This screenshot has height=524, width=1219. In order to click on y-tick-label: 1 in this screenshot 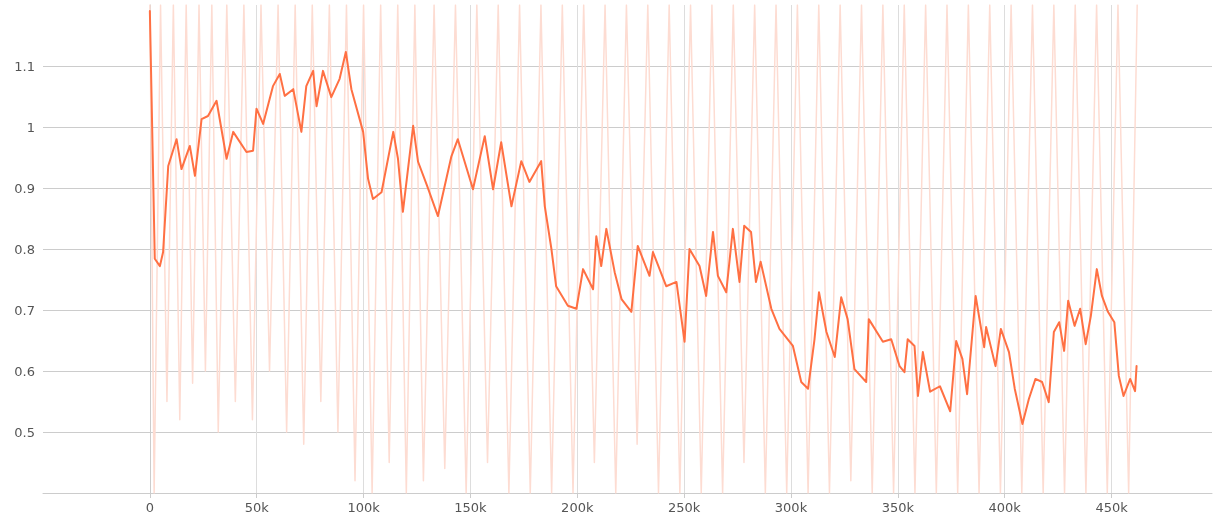, I will do `click(30, 127)`.